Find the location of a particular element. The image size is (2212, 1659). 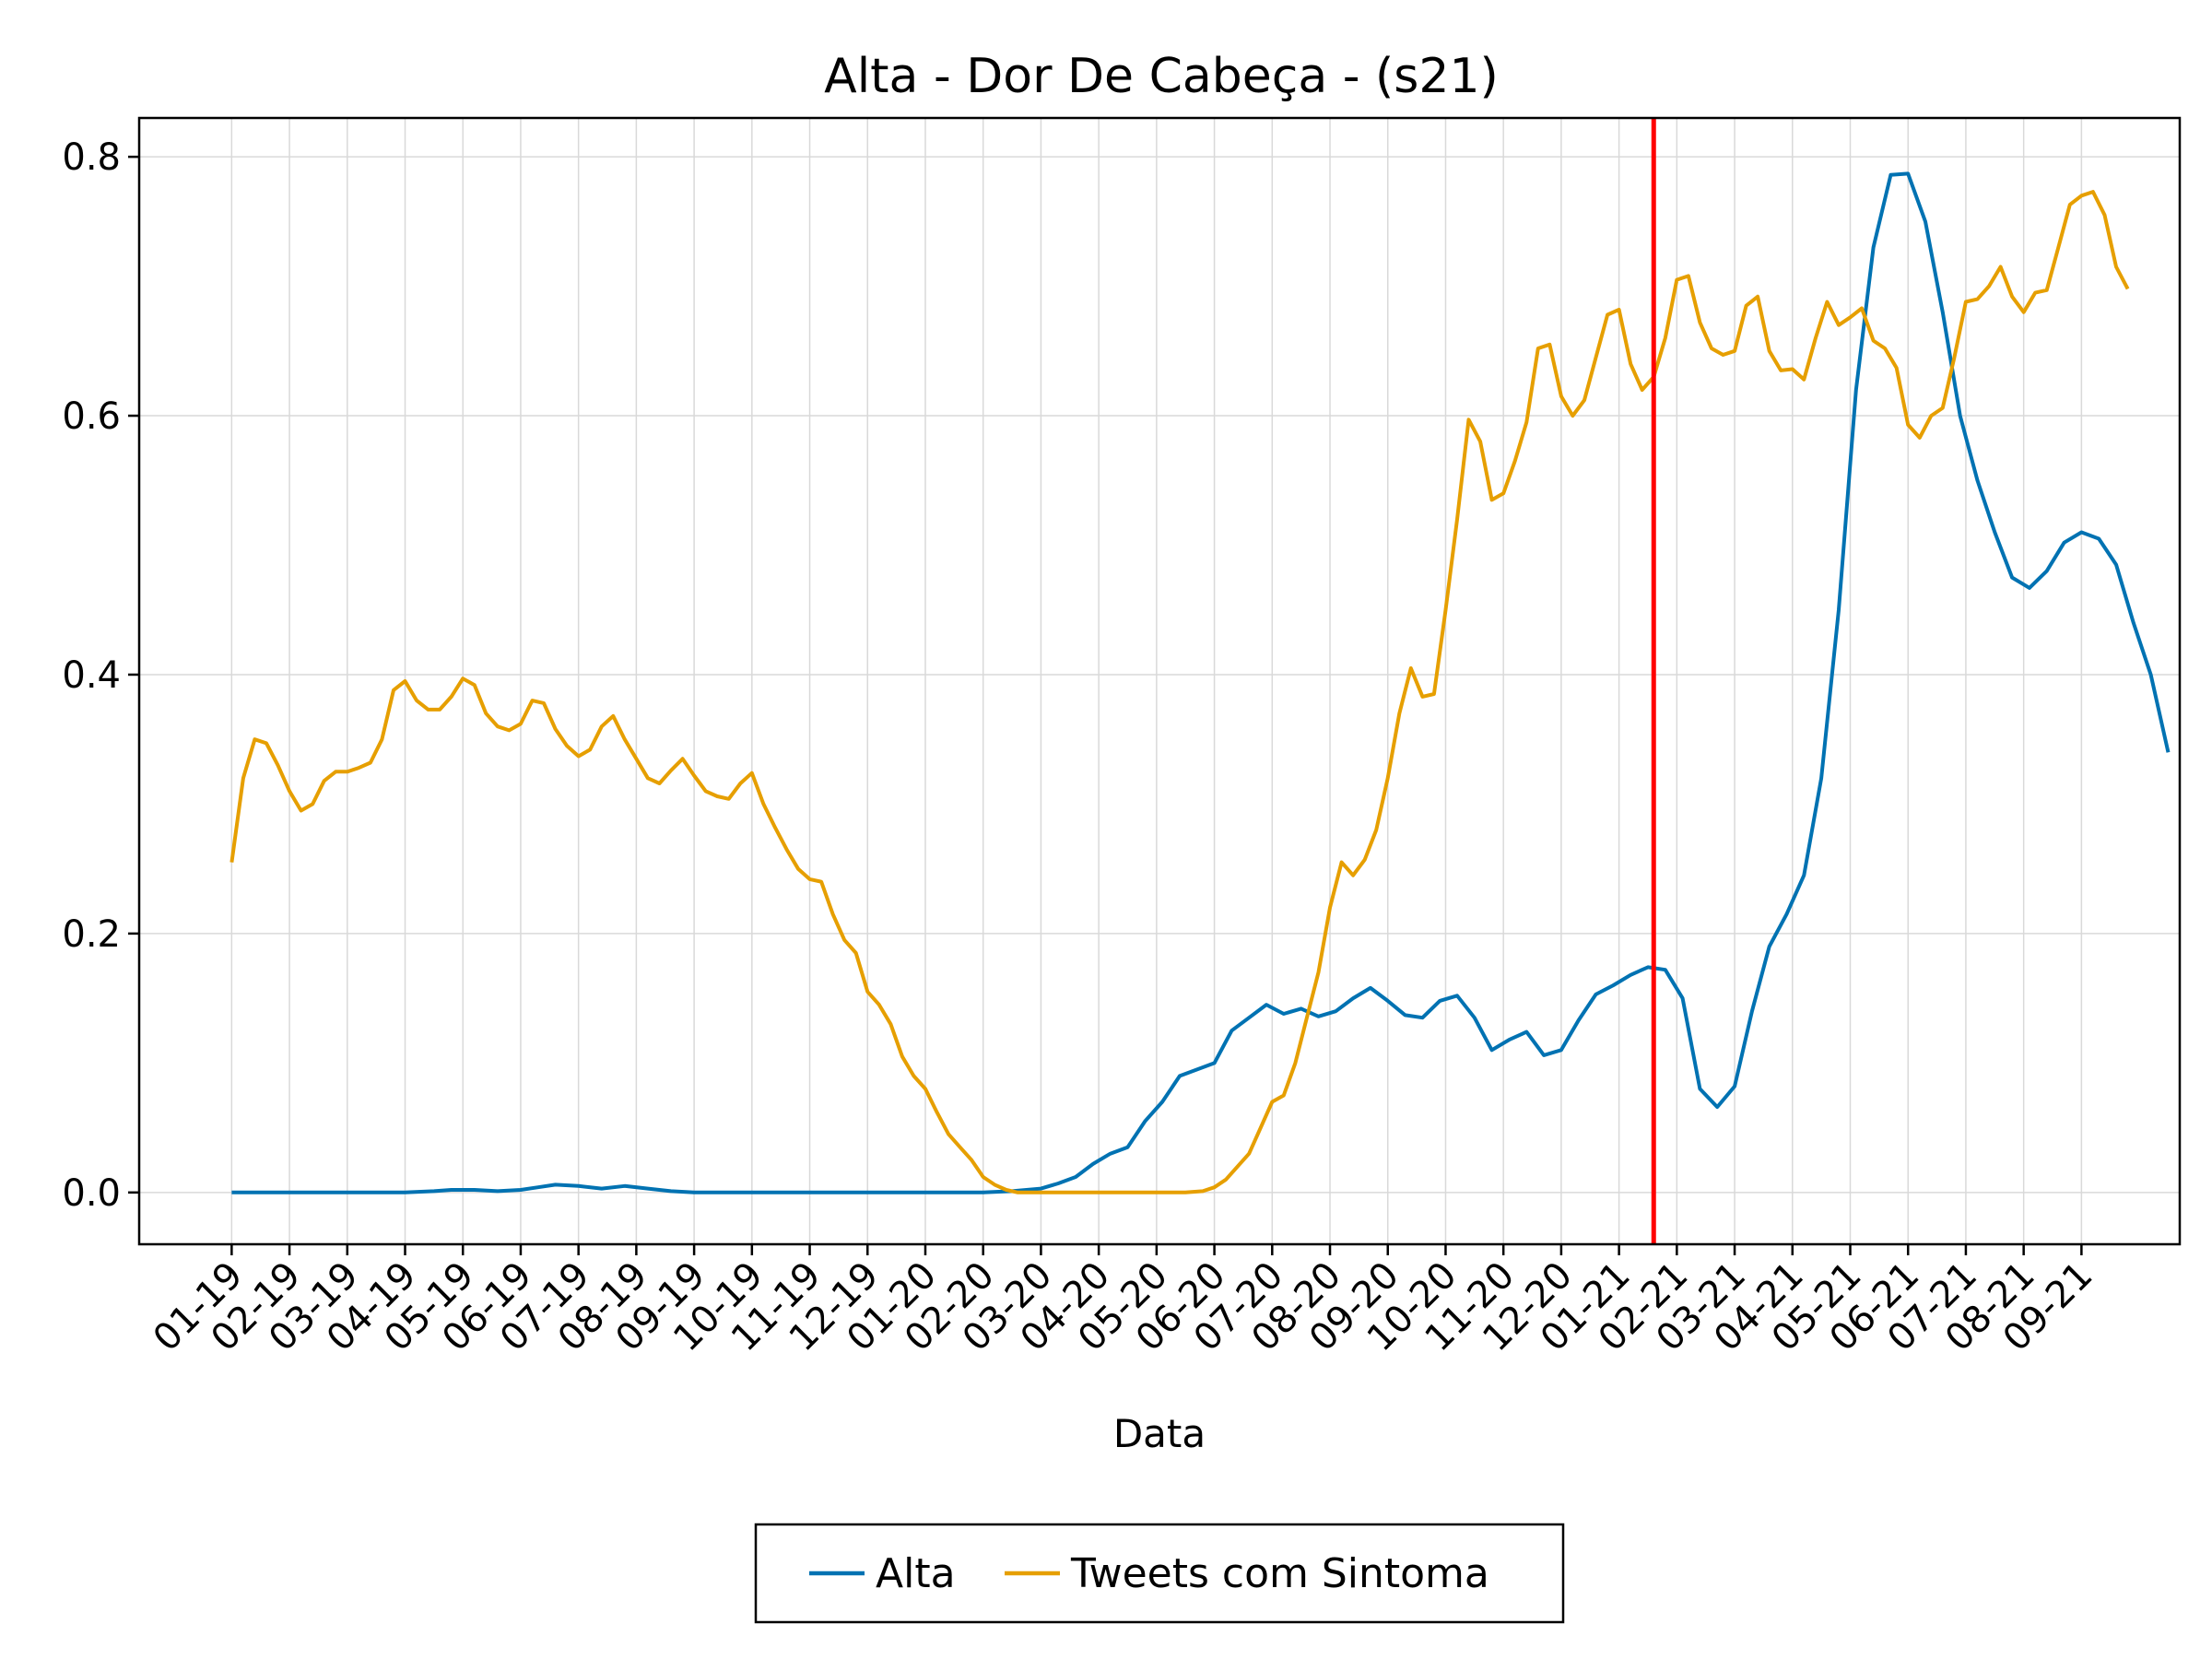

legend-box is located at coordinates (1159, 1573).